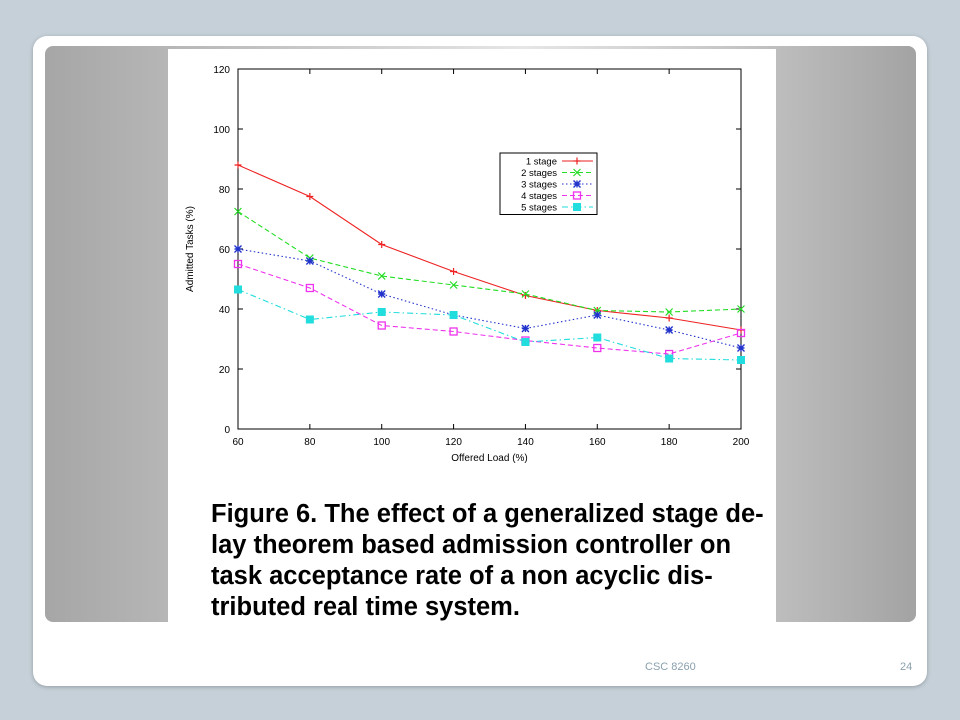 This screenshot has height=720, width=960. I want to click on x-tick-label: 200, so click(741, 442).